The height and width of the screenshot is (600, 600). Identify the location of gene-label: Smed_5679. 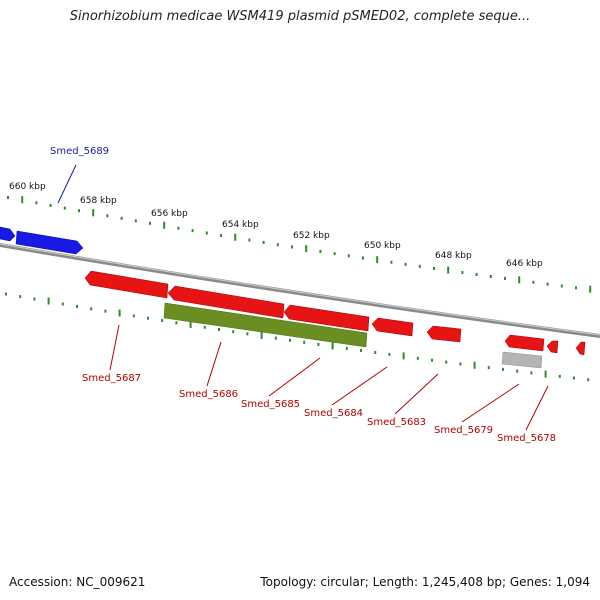
(463, 430).